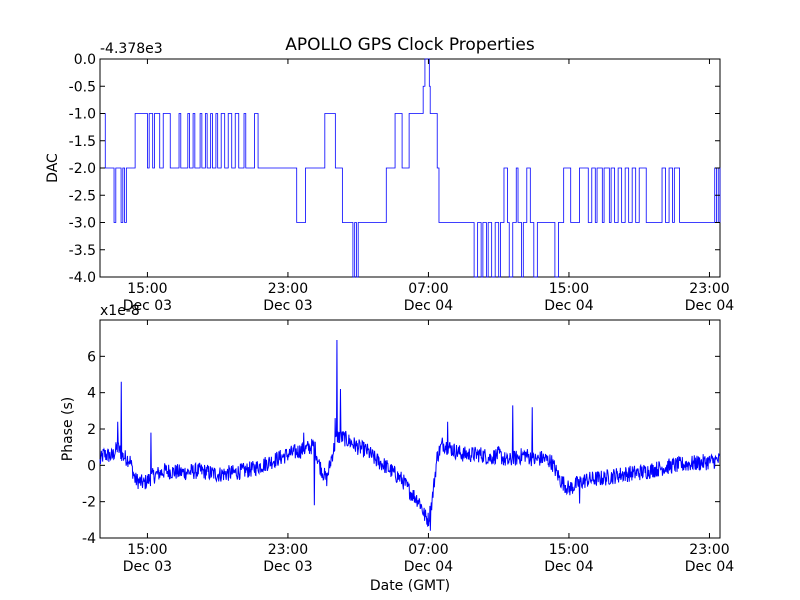 This screenshot has width=800, height=600. Describe the element at coordinates (85, 60) in the screenshot. I see `dac-y-tick-label: 0.0` at that location.